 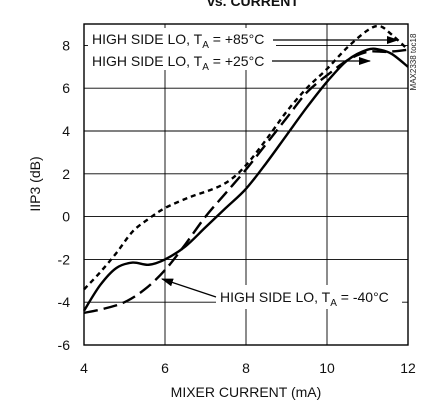 What do you see at coordinates (66, 217) in the screenshot?
I see `y-tick-label: 0` at bounding box center [66, 217].